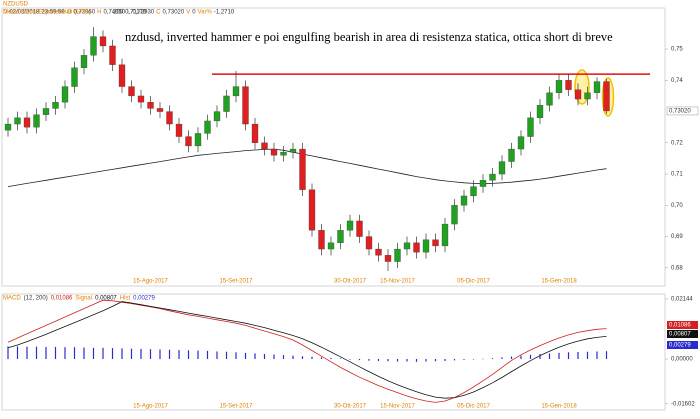  I want to click on symbol: NZDUSD, so click(16, 5).